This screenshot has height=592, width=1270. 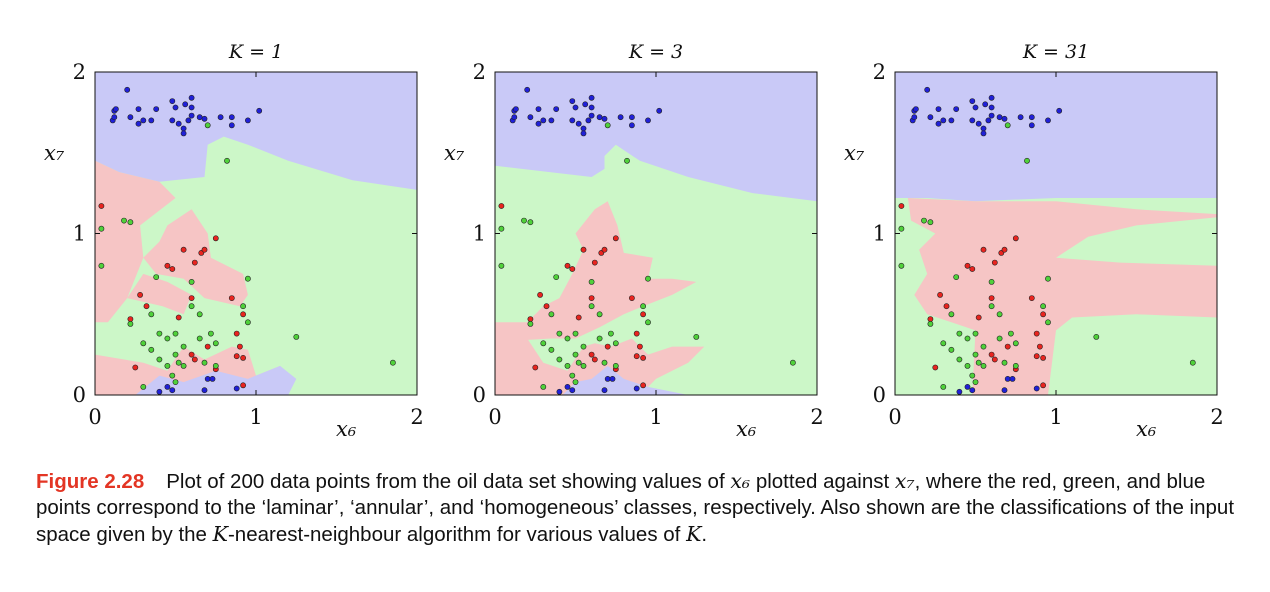 What do you see at coordinates (740, 481) in the screenshot?
I see `caption-math: x₆` at bounding box center [740, 481].